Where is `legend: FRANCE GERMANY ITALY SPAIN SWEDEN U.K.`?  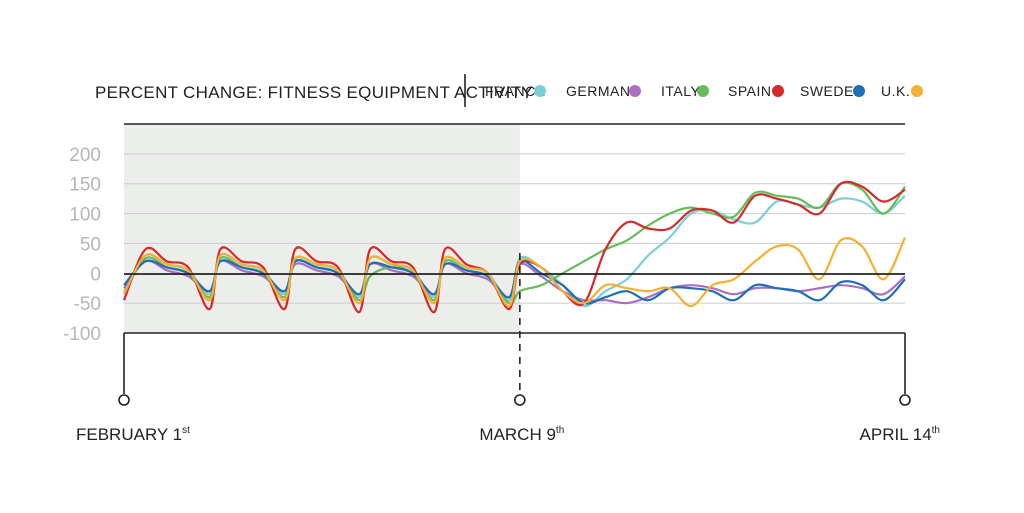 legend: FRANCE GERMANY ITALY SPAIN SWEDEN U.K. is located at coordinates (704, 91).